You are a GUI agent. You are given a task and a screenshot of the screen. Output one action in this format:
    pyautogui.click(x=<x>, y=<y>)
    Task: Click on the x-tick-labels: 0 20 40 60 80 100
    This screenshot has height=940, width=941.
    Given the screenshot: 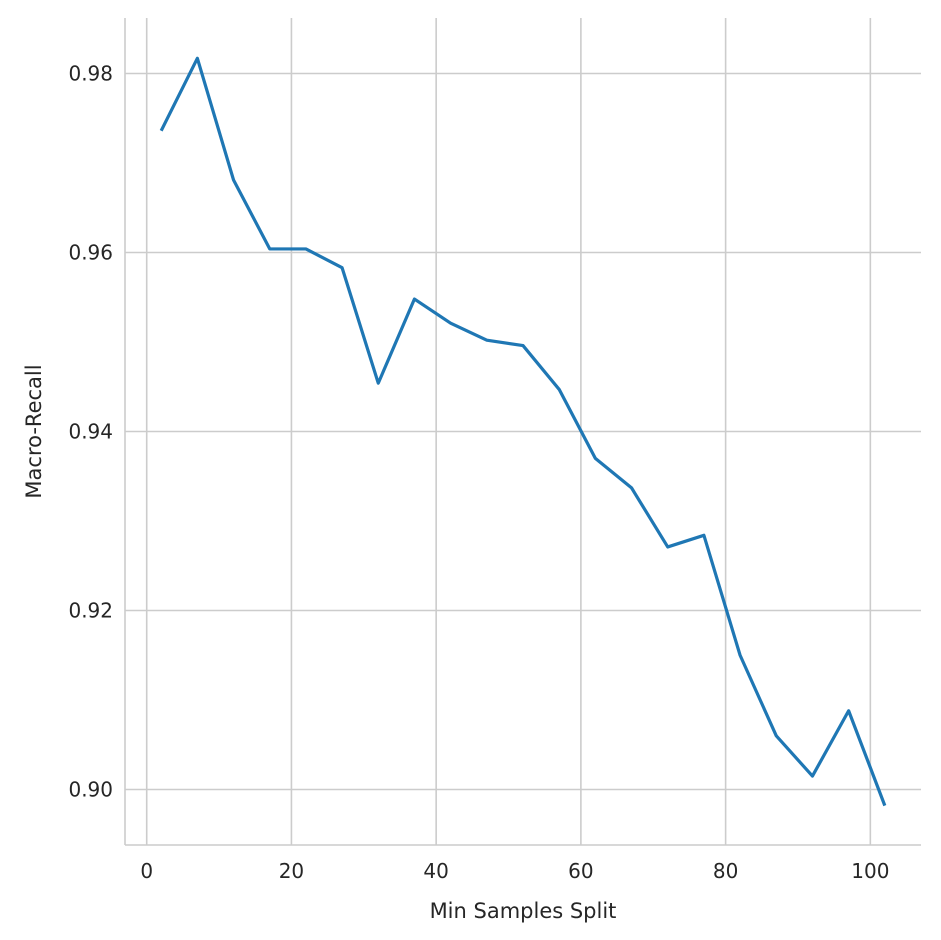 What is the action you would take?
    pyautogui.click(x=514, y=871)
    